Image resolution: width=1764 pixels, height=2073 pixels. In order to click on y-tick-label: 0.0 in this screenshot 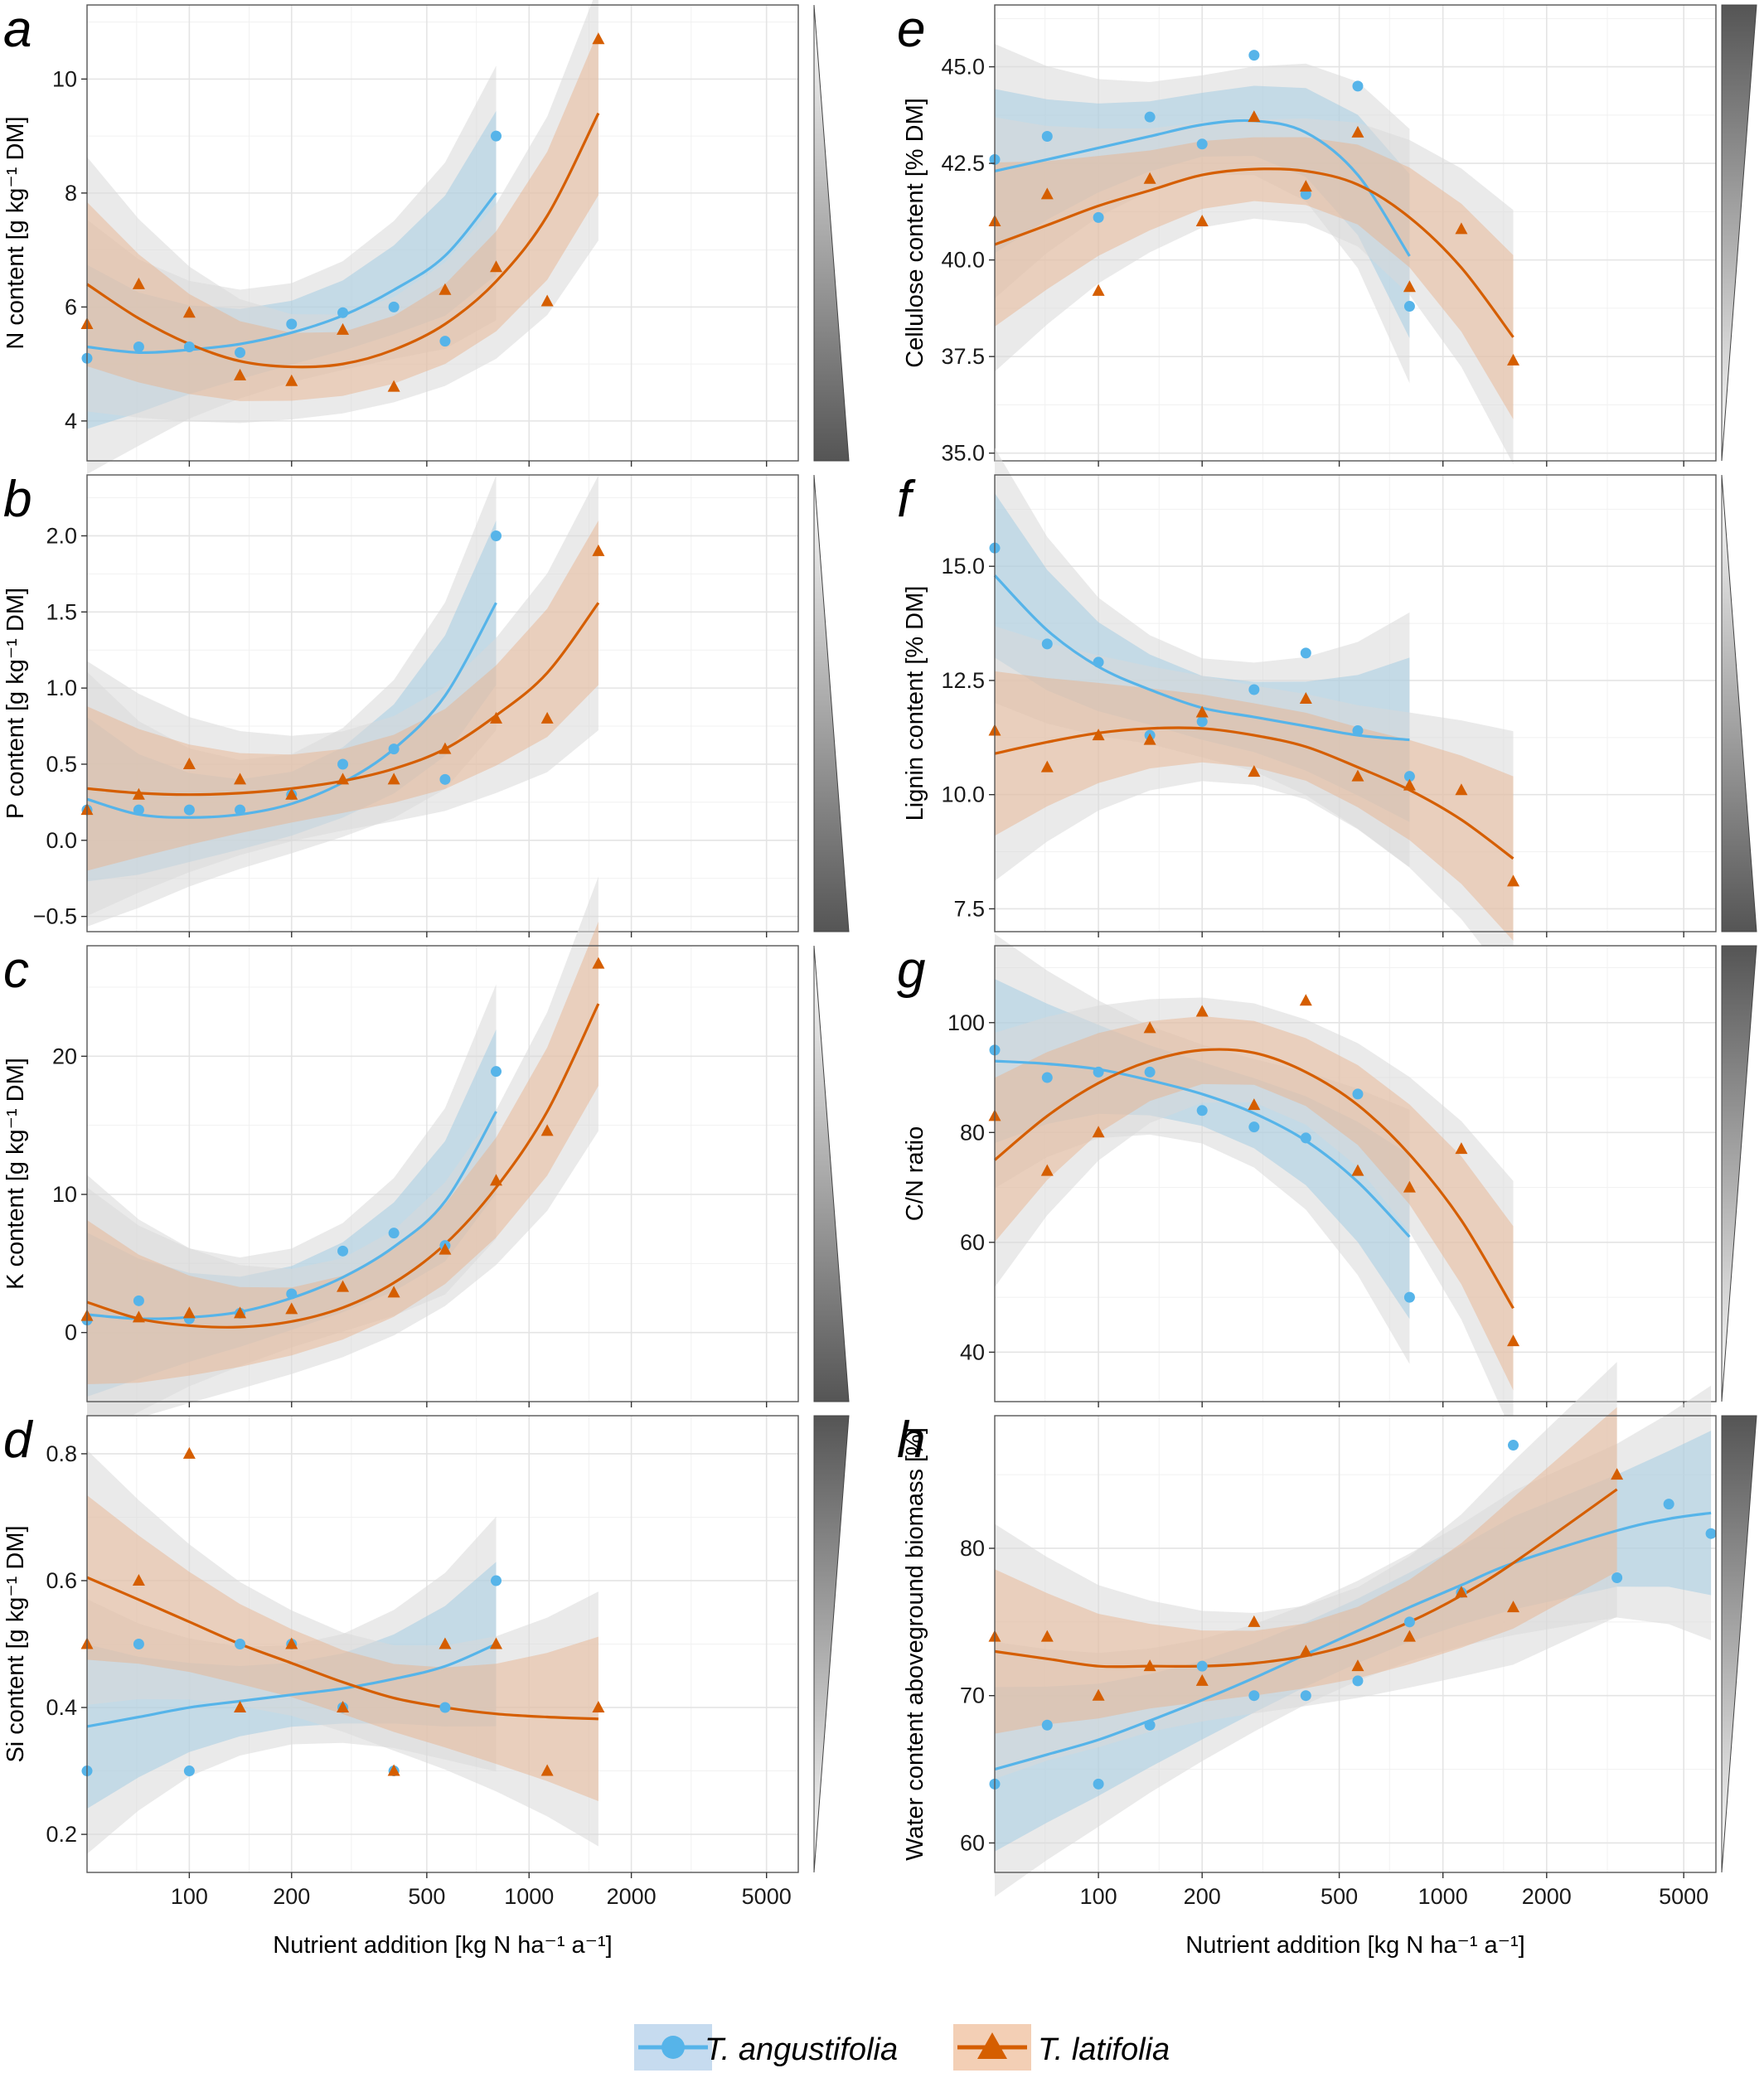, I will do `click(61, 840)`.